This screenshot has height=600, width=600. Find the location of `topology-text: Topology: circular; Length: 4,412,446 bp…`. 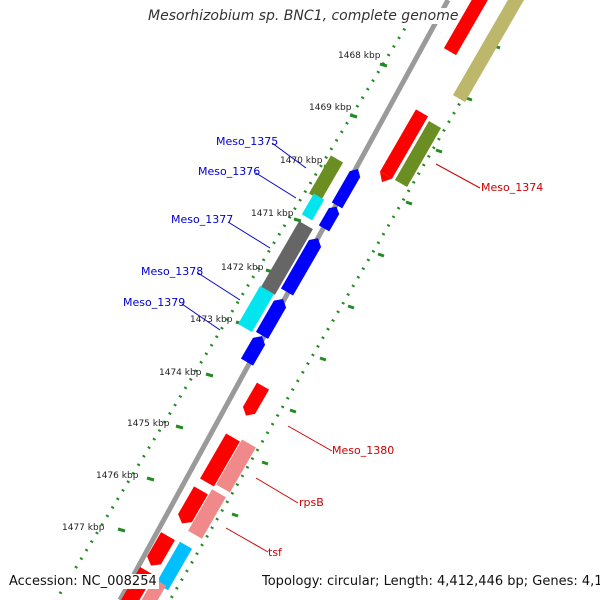

topology-text: Topology: circular; Length: 4,412,446 bp… is located at coordinates (431, 581).